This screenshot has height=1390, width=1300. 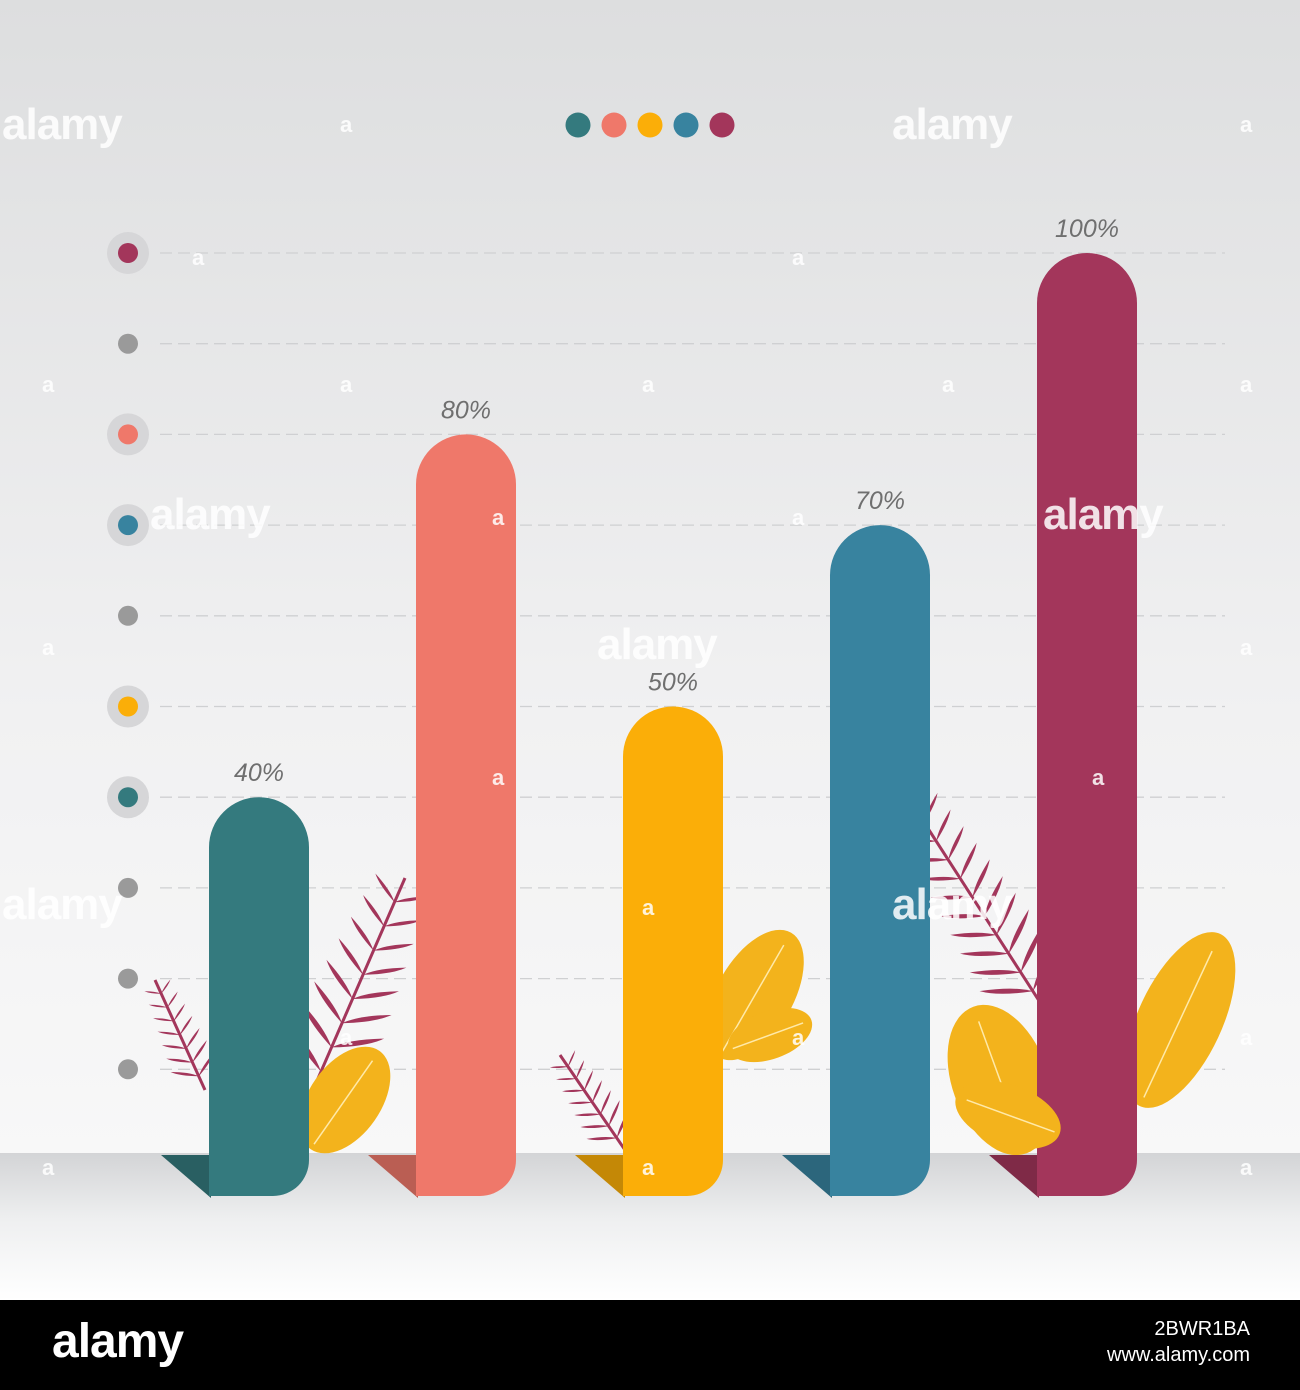 I want to click on bar-value-label: 100%, so click(x=1087, y=229).